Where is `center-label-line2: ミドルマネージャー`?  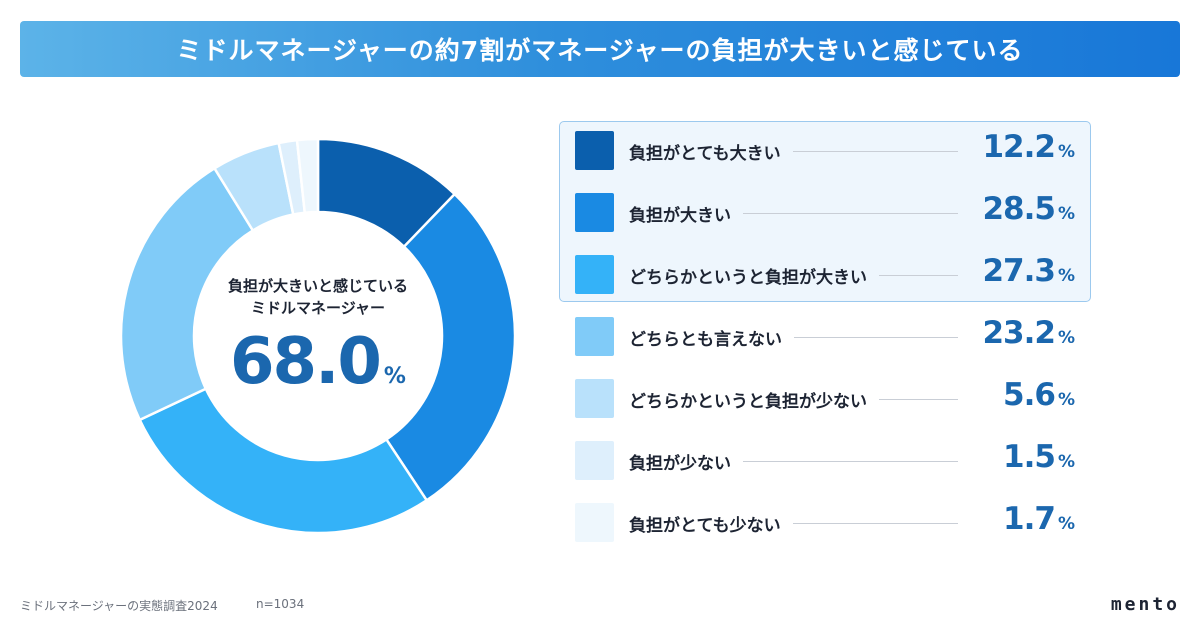
center-label-line2: ミドルマネージャー is located at coordinates (318, 308).